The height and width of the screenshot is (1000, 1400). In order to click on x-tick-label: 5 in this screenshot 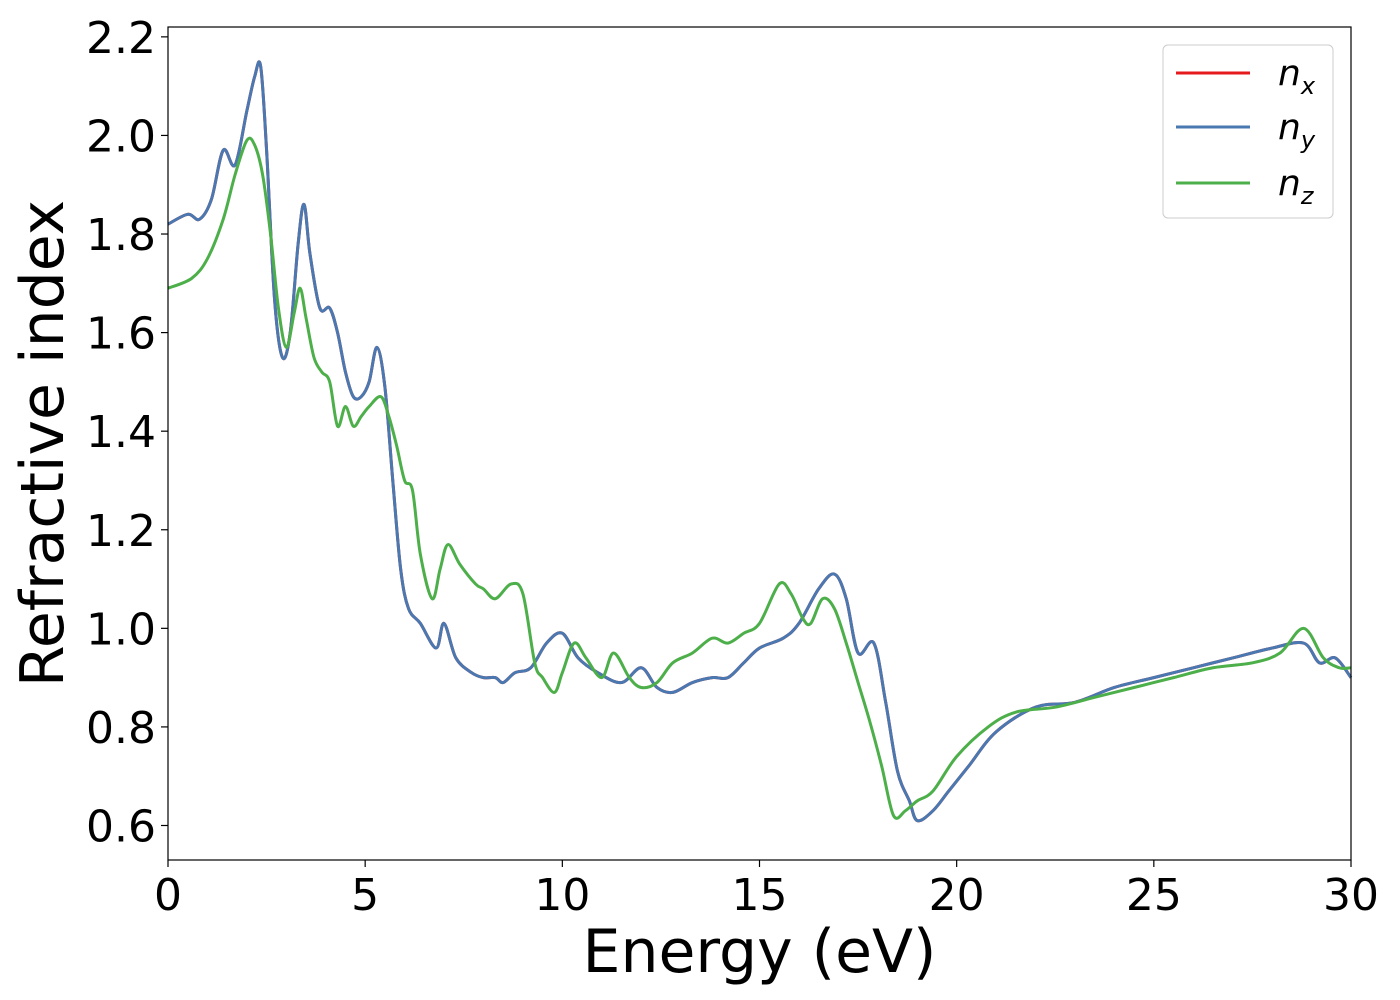, I will do `click(365, 895)`.